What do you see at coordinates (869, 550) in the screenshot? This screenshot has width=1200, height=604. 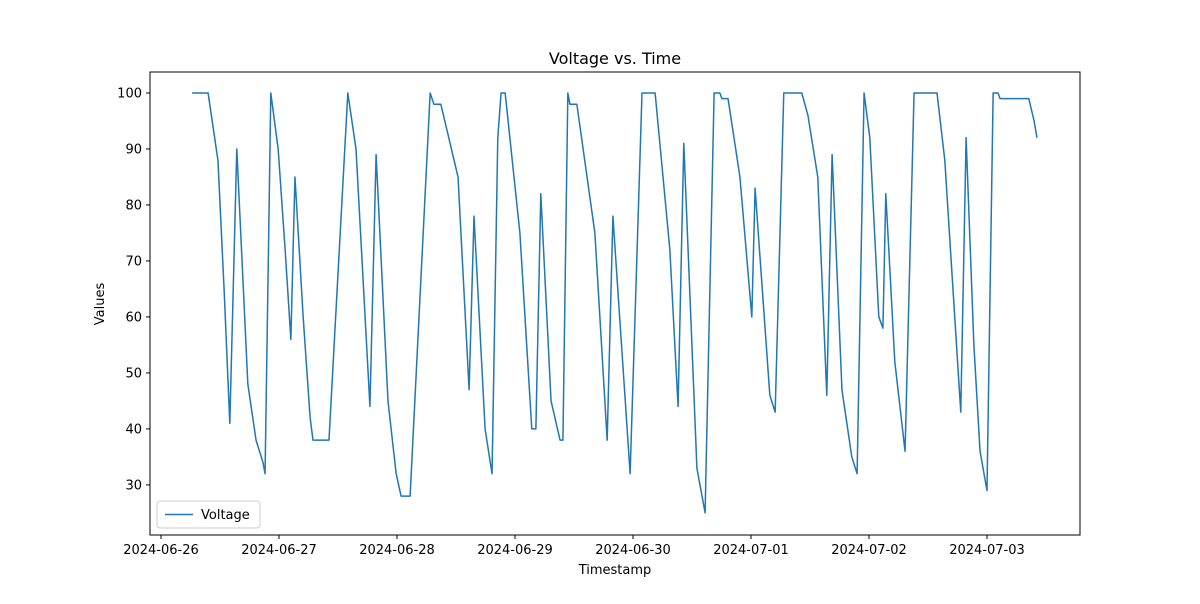 I see `x-tick-label: 2024-07-02` at bounding box center [869, 550].